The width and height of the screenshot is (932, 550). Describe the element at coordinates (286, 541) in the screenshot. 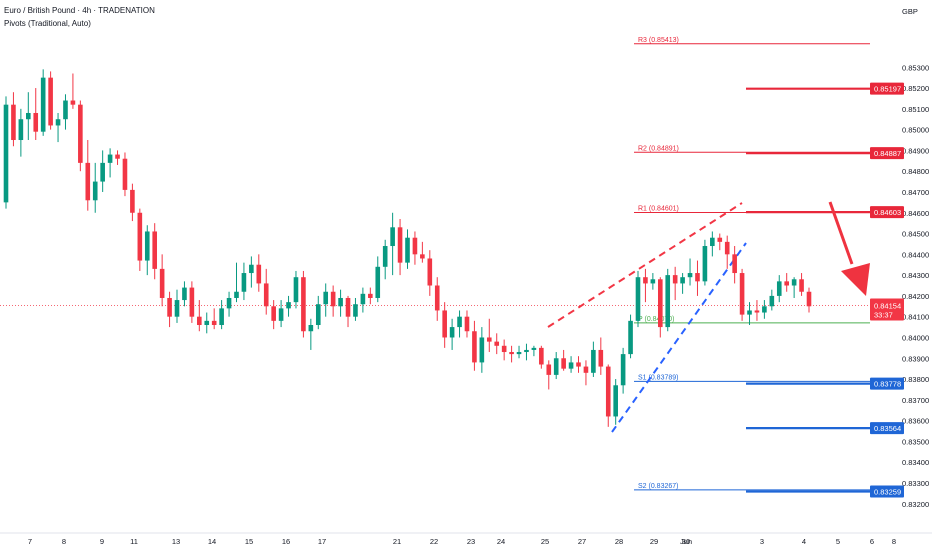

I see `time-tick-7: 16` at that location.